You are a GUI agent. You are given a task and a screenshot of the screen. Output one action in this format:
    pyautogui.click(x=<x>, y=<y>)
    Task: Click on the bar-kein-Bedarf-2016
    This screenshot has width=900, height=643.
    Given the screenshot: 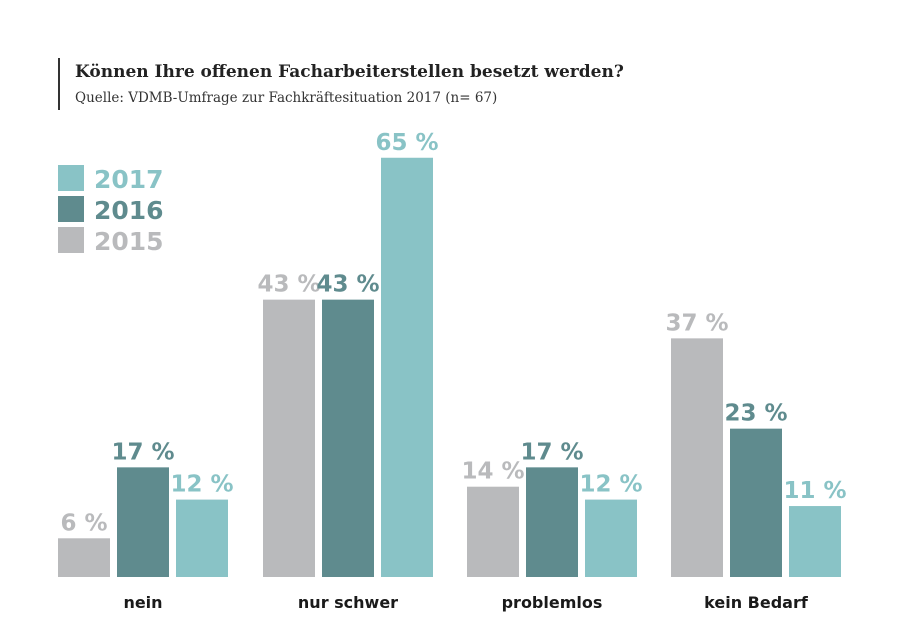 What is the action you would take?
    pyautogui.click(x=756, y=502)
    